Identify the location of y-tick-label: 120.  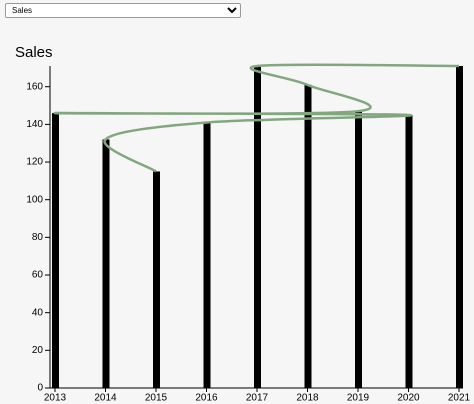
(34, 162).